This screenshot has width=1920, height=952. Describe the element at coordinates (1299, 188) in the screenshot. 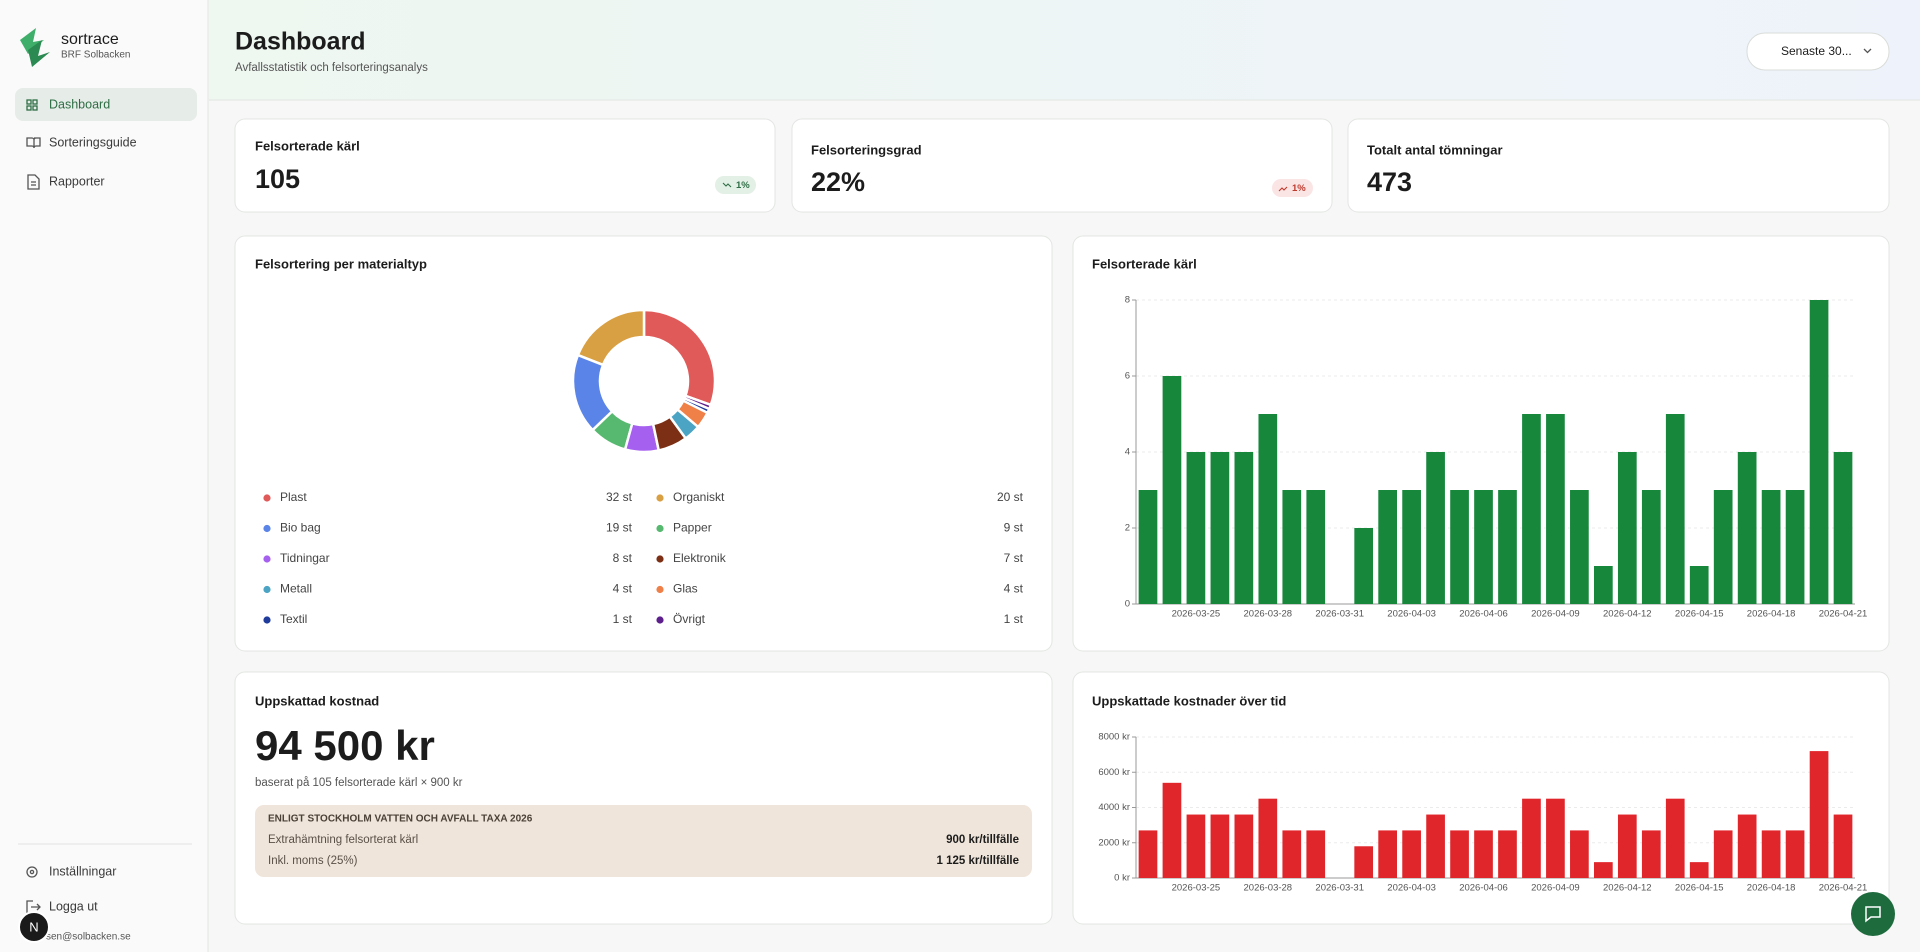

I see `kpi-change: 1%` at that location.